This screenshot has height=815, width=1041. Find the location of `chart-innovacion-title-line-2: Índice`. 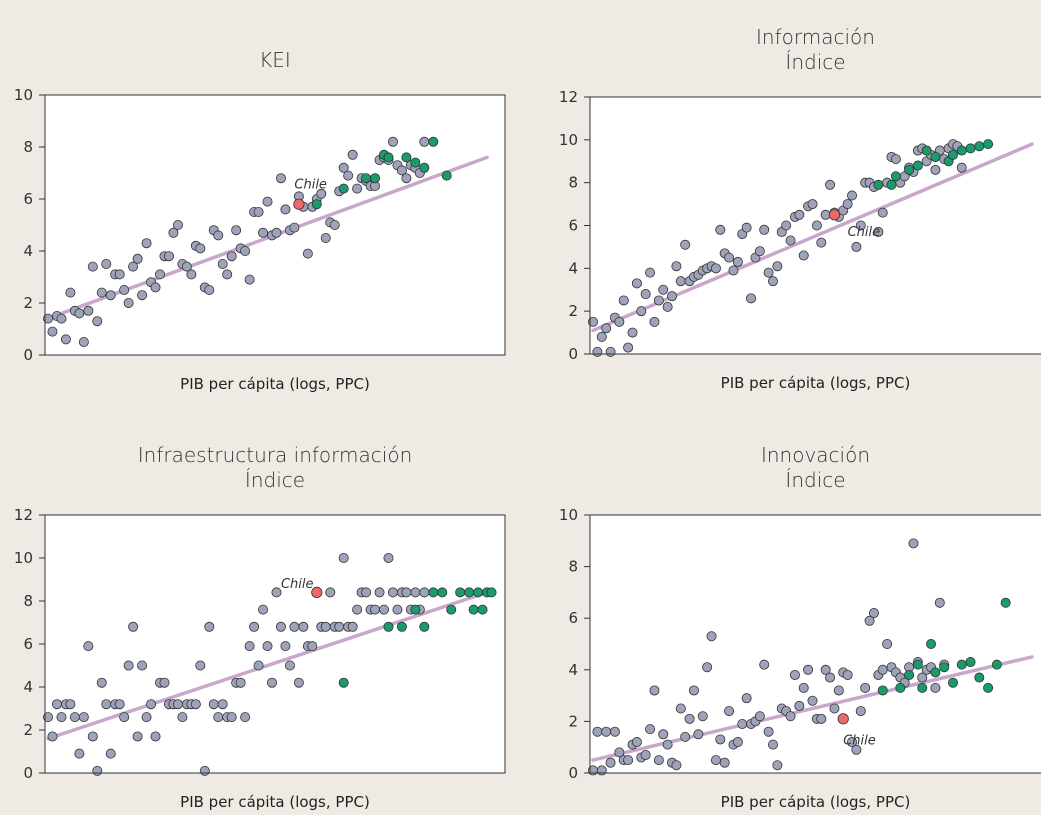

chart-innovacion-title-line-2: Índice is located at coordinates (815, 480).